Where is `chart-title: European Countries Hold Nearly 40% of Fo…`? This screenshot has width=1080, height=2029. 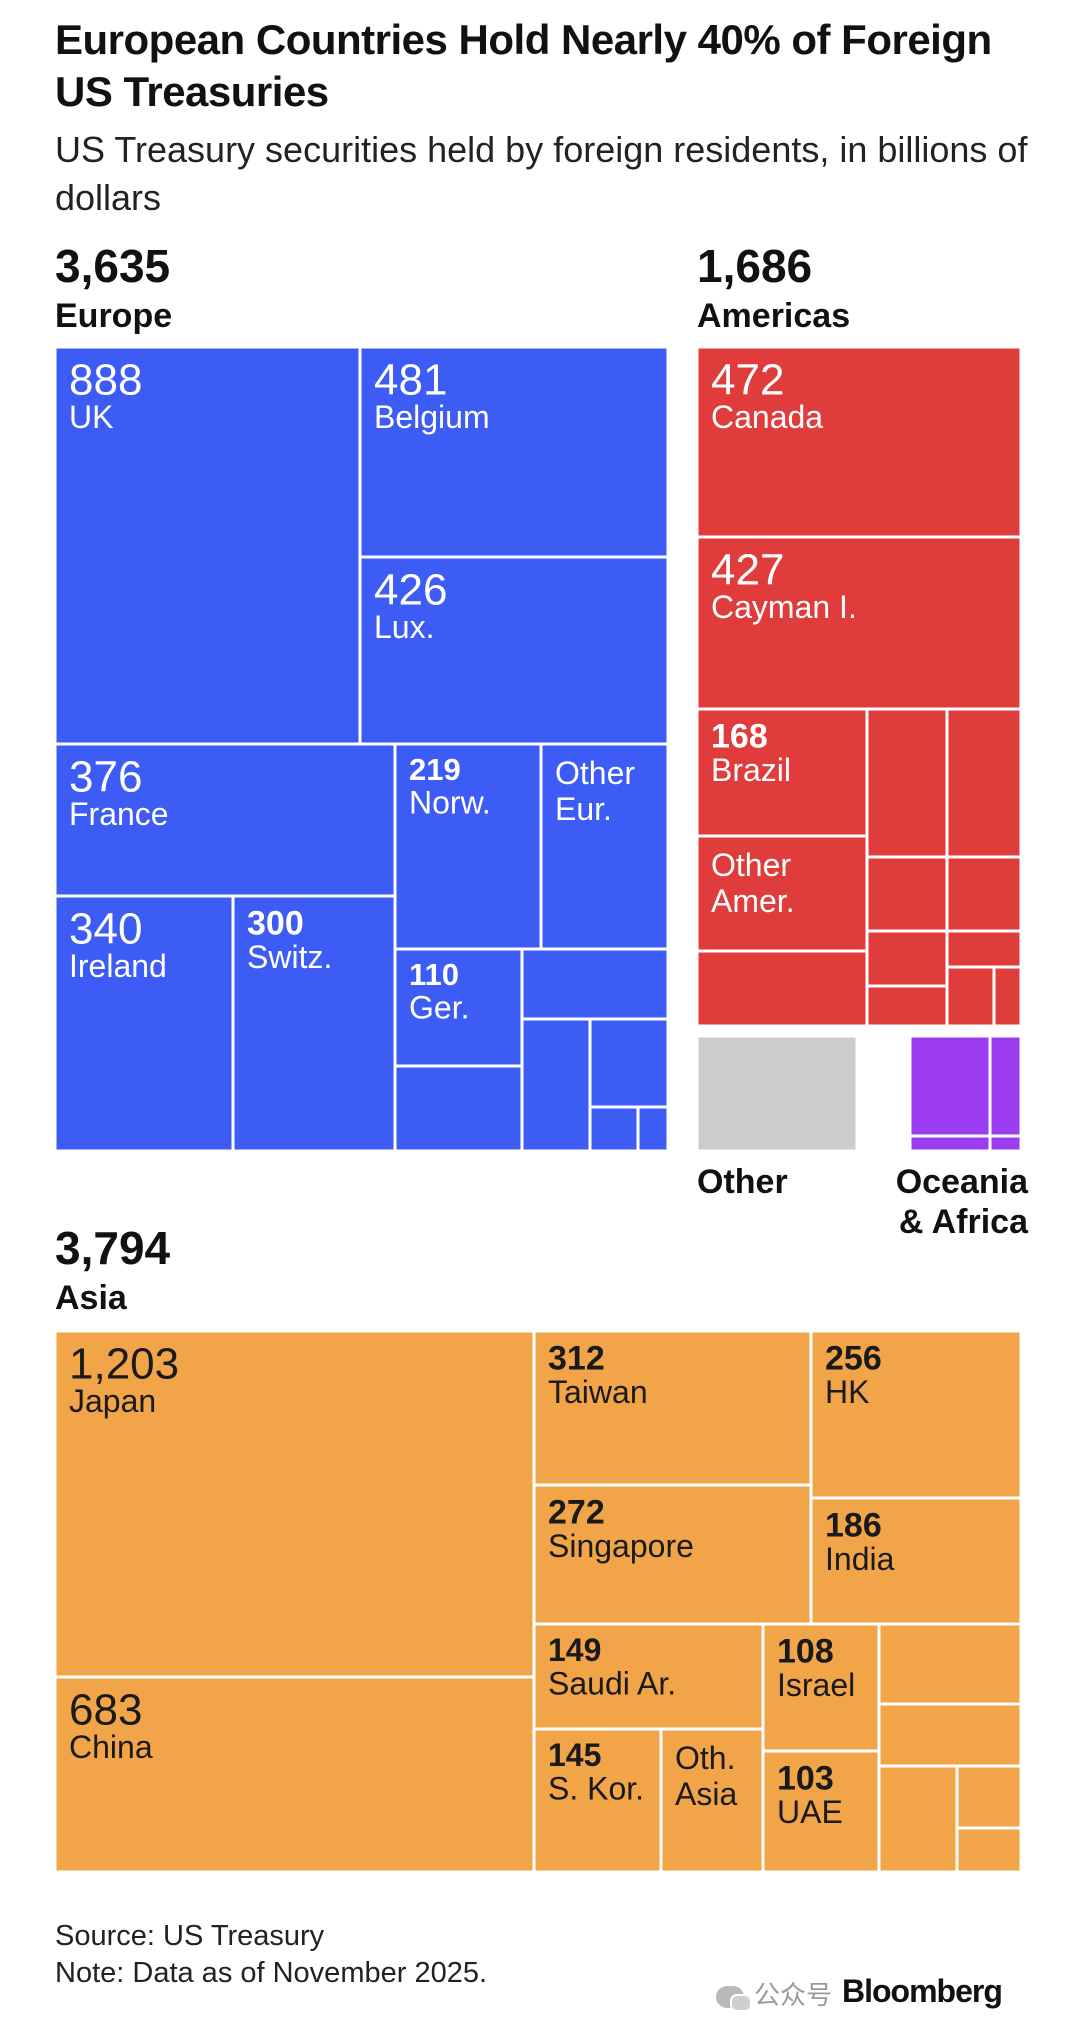 chart-title: European Countries Hold Nearly 40% of Fo… is located at coordinates (523, 65).